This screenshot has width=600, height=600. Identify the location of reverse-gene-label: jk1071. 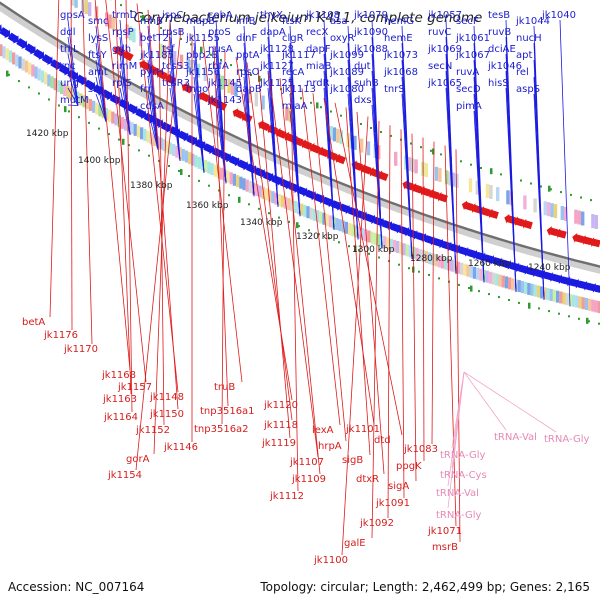
(444, 531).